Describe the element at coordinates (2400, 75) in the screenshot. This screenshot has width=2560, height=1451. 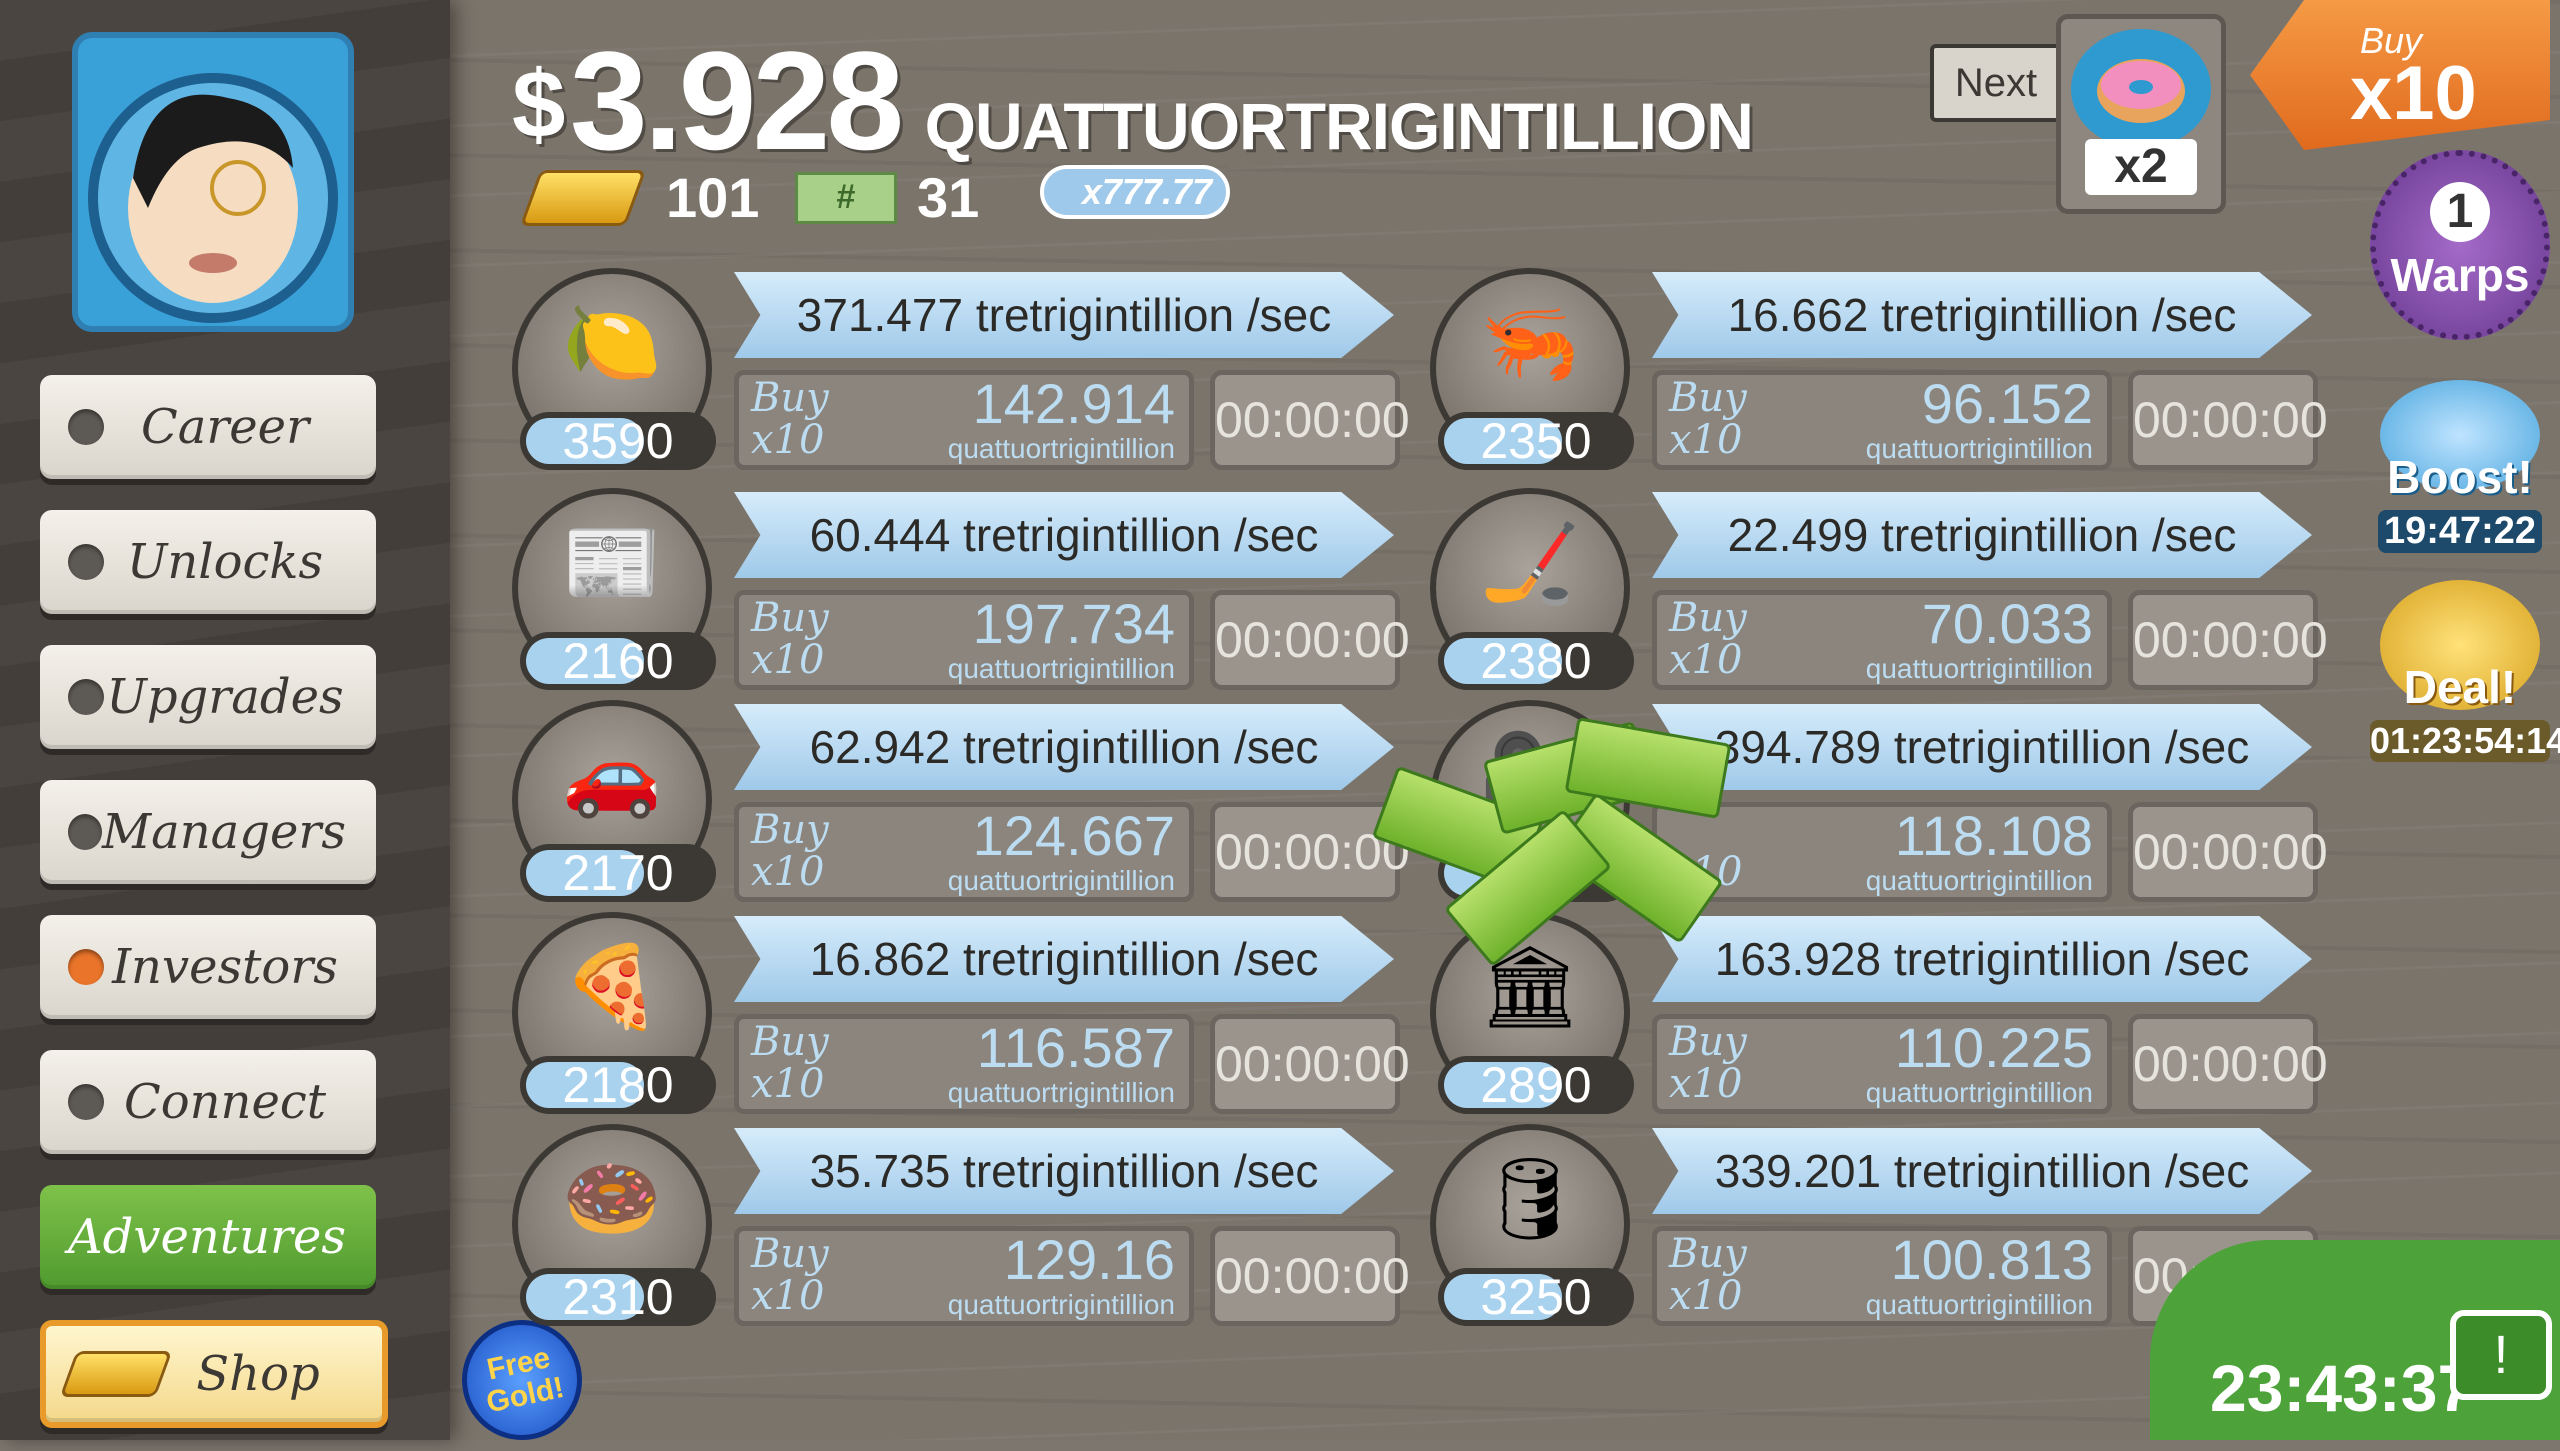
I see `buy-quantity-button: Buy x10` at that location.